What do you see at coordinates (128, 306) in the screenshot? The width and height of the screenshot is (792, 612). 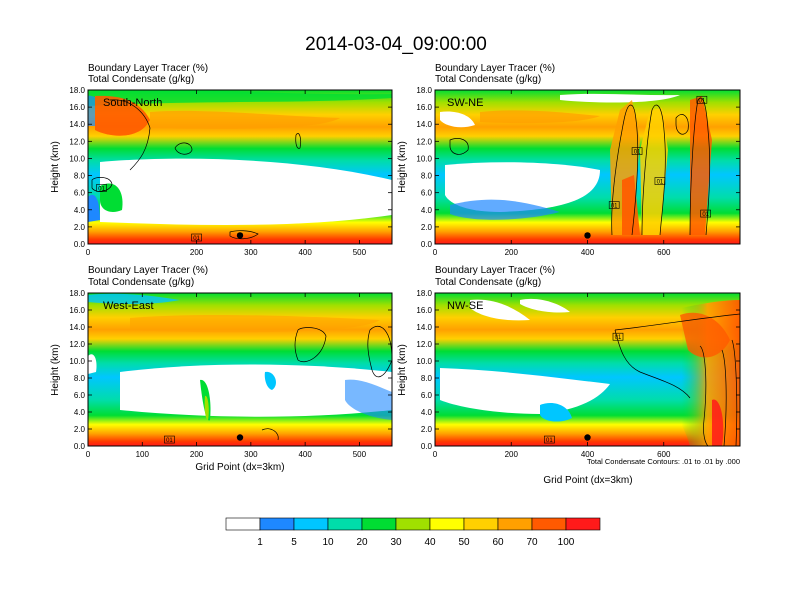 I see `panel-name: West-East` at bounding box center [128, 306].